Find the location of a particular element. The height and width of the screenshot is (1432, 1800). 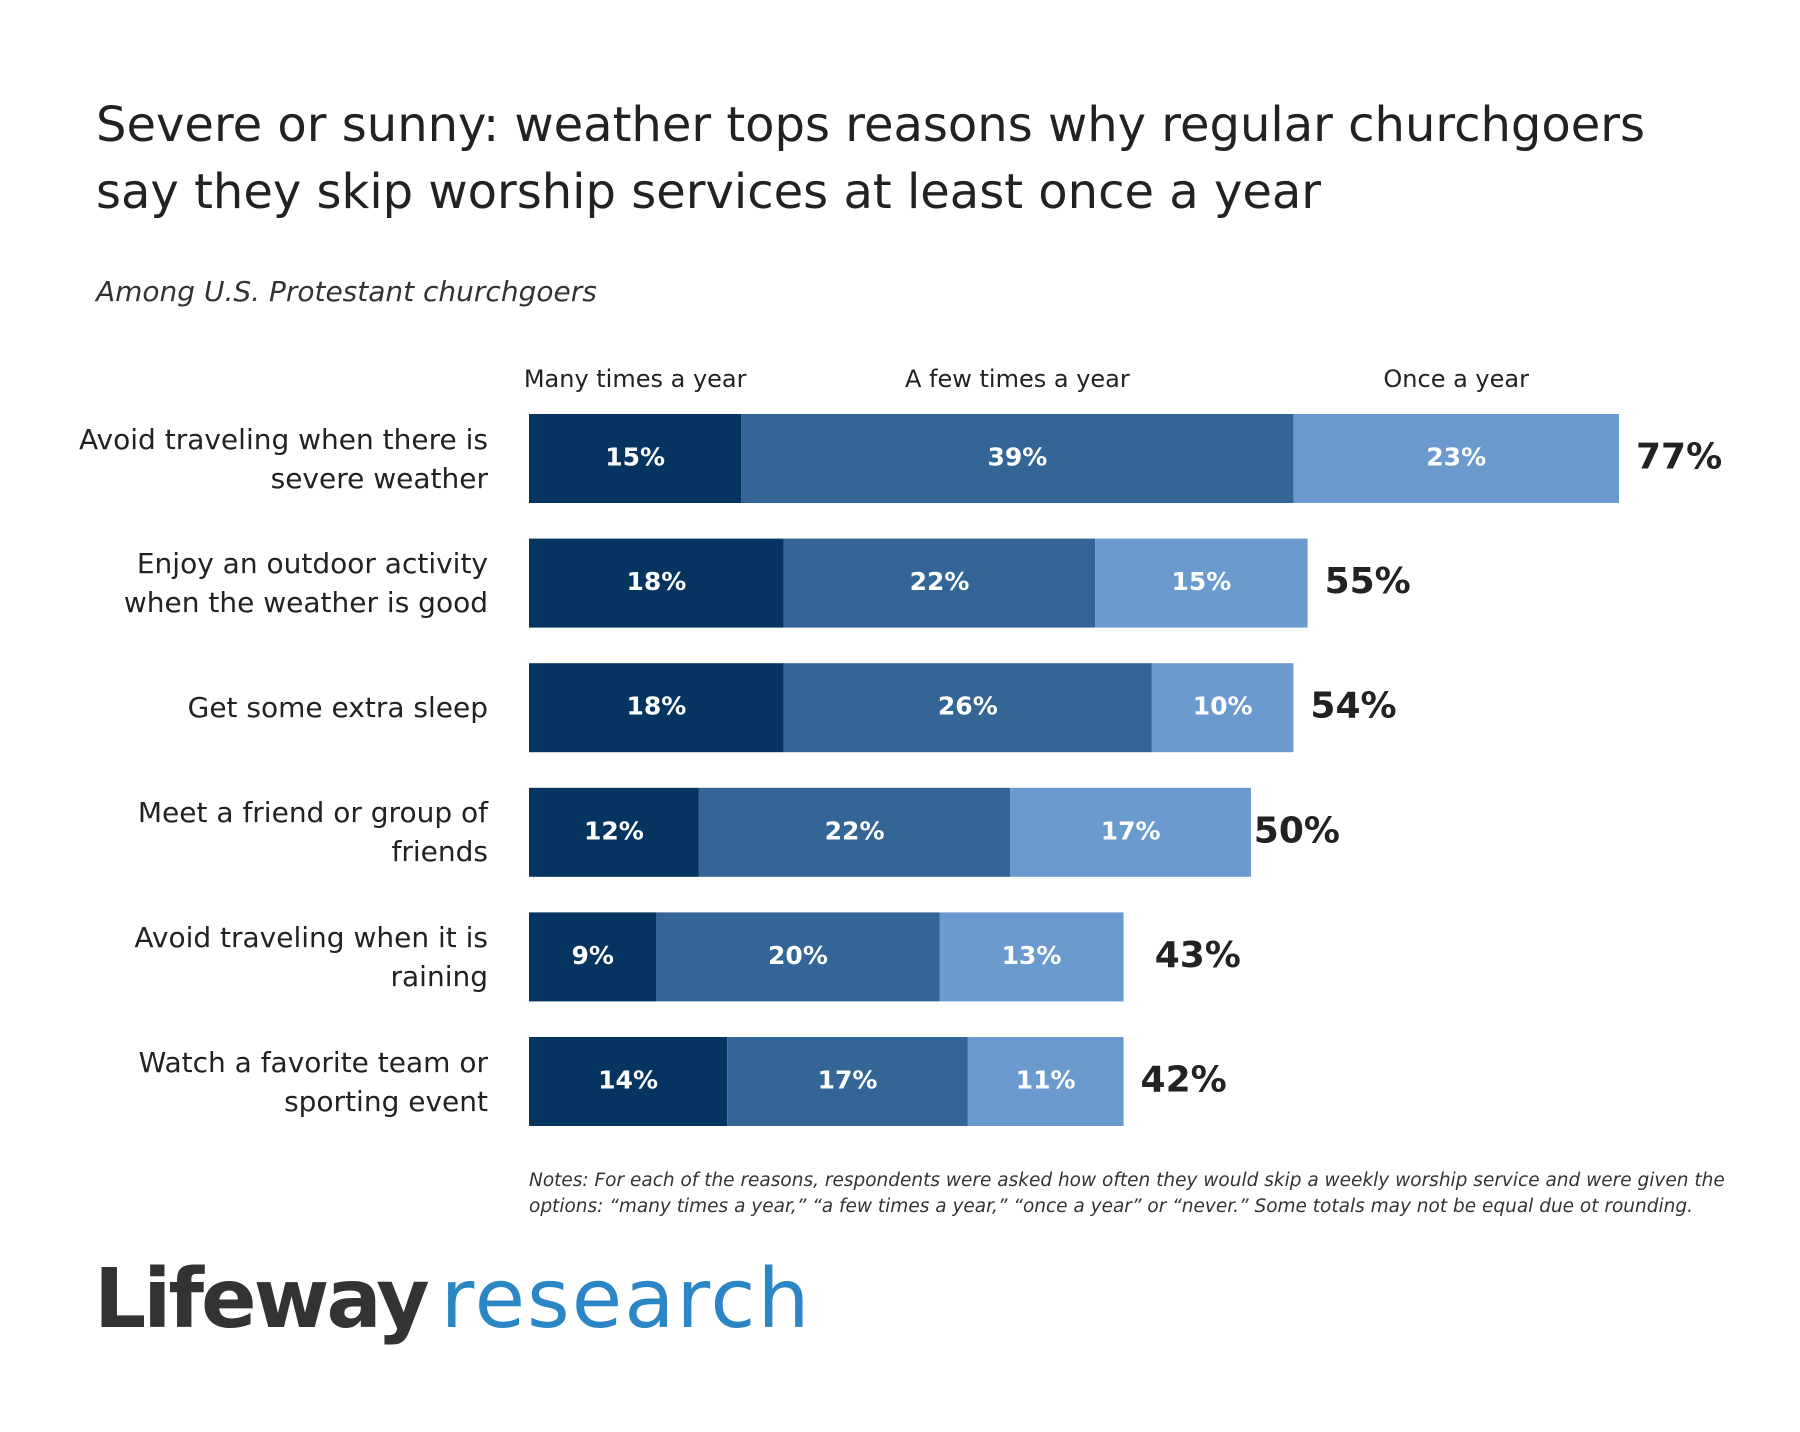

category-label: Avoid traveling when it is raining is located at coordinates (311, 956).